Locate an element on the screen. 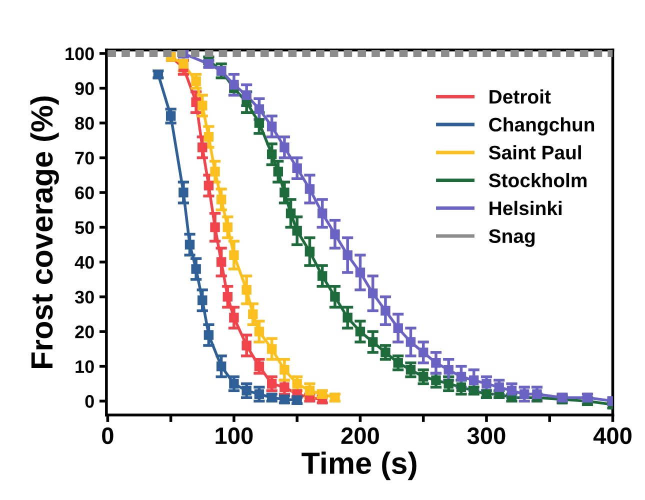  y-tick-label: 60 is located at coordinates (84, 193).